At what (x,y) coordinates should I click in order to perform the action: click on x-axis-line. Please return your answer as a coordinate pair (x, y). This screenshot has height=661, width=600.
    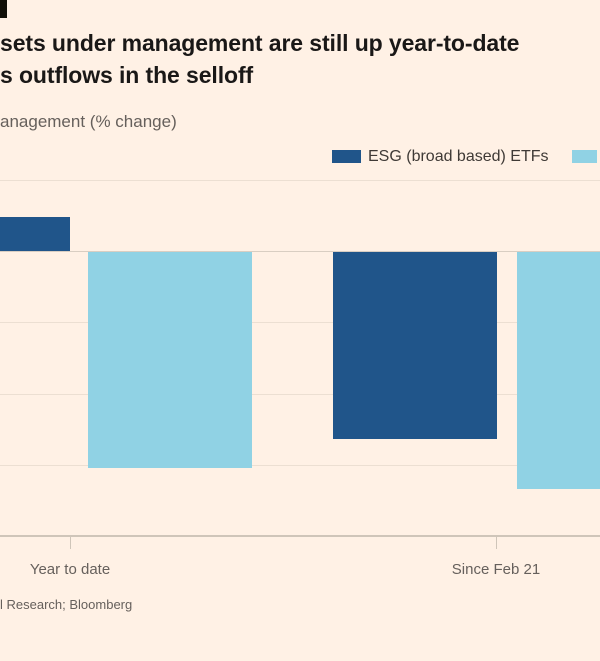
    Looking at the image, I should click on (300, 536).